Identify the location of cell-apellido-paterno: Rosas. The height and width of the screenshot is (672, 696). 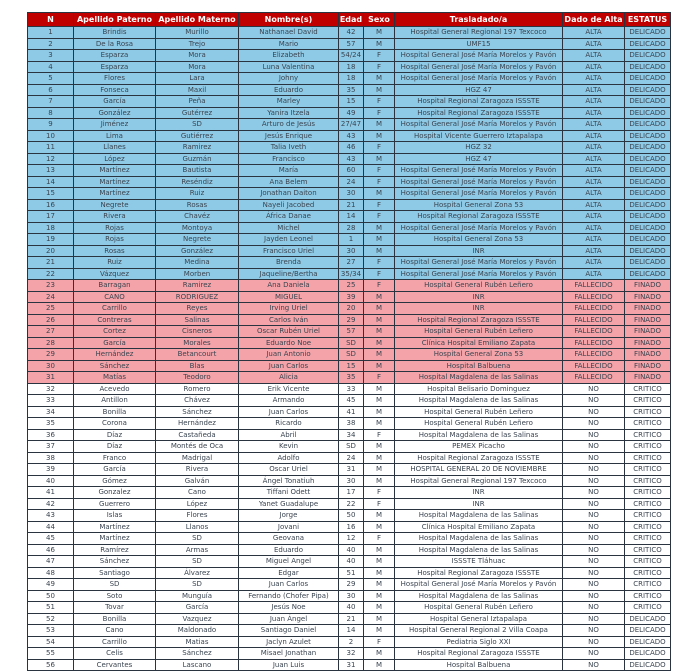
(114, 250).